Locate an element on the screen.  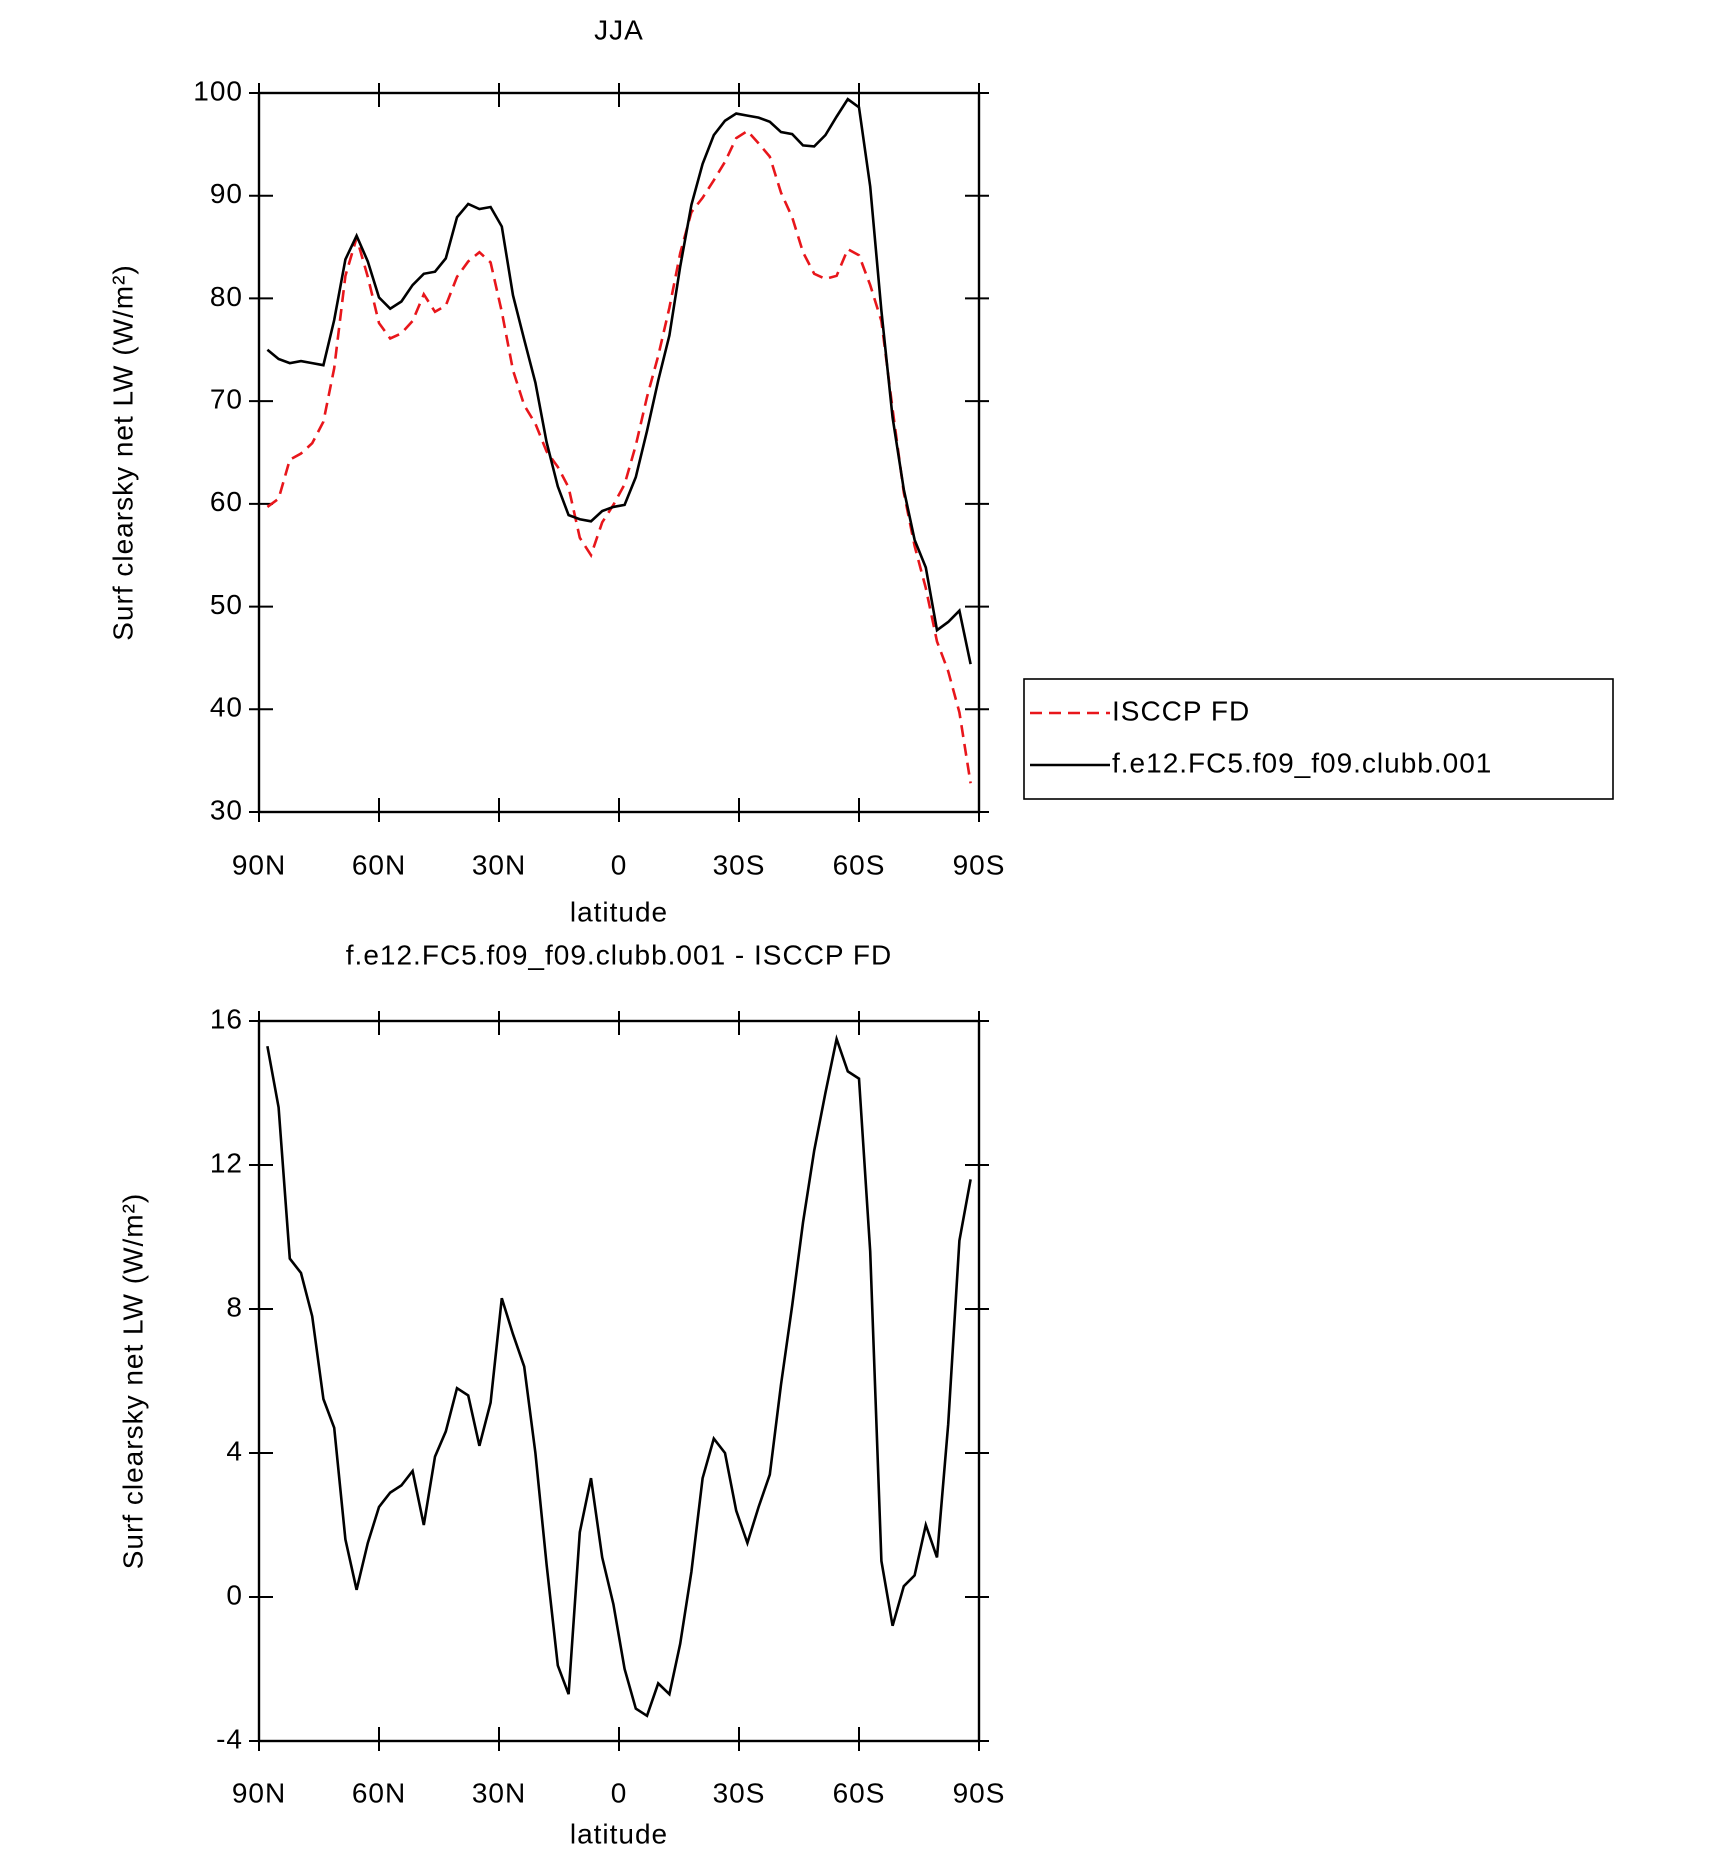
y-tick-label: 100 is located at coordinates (218, 90).